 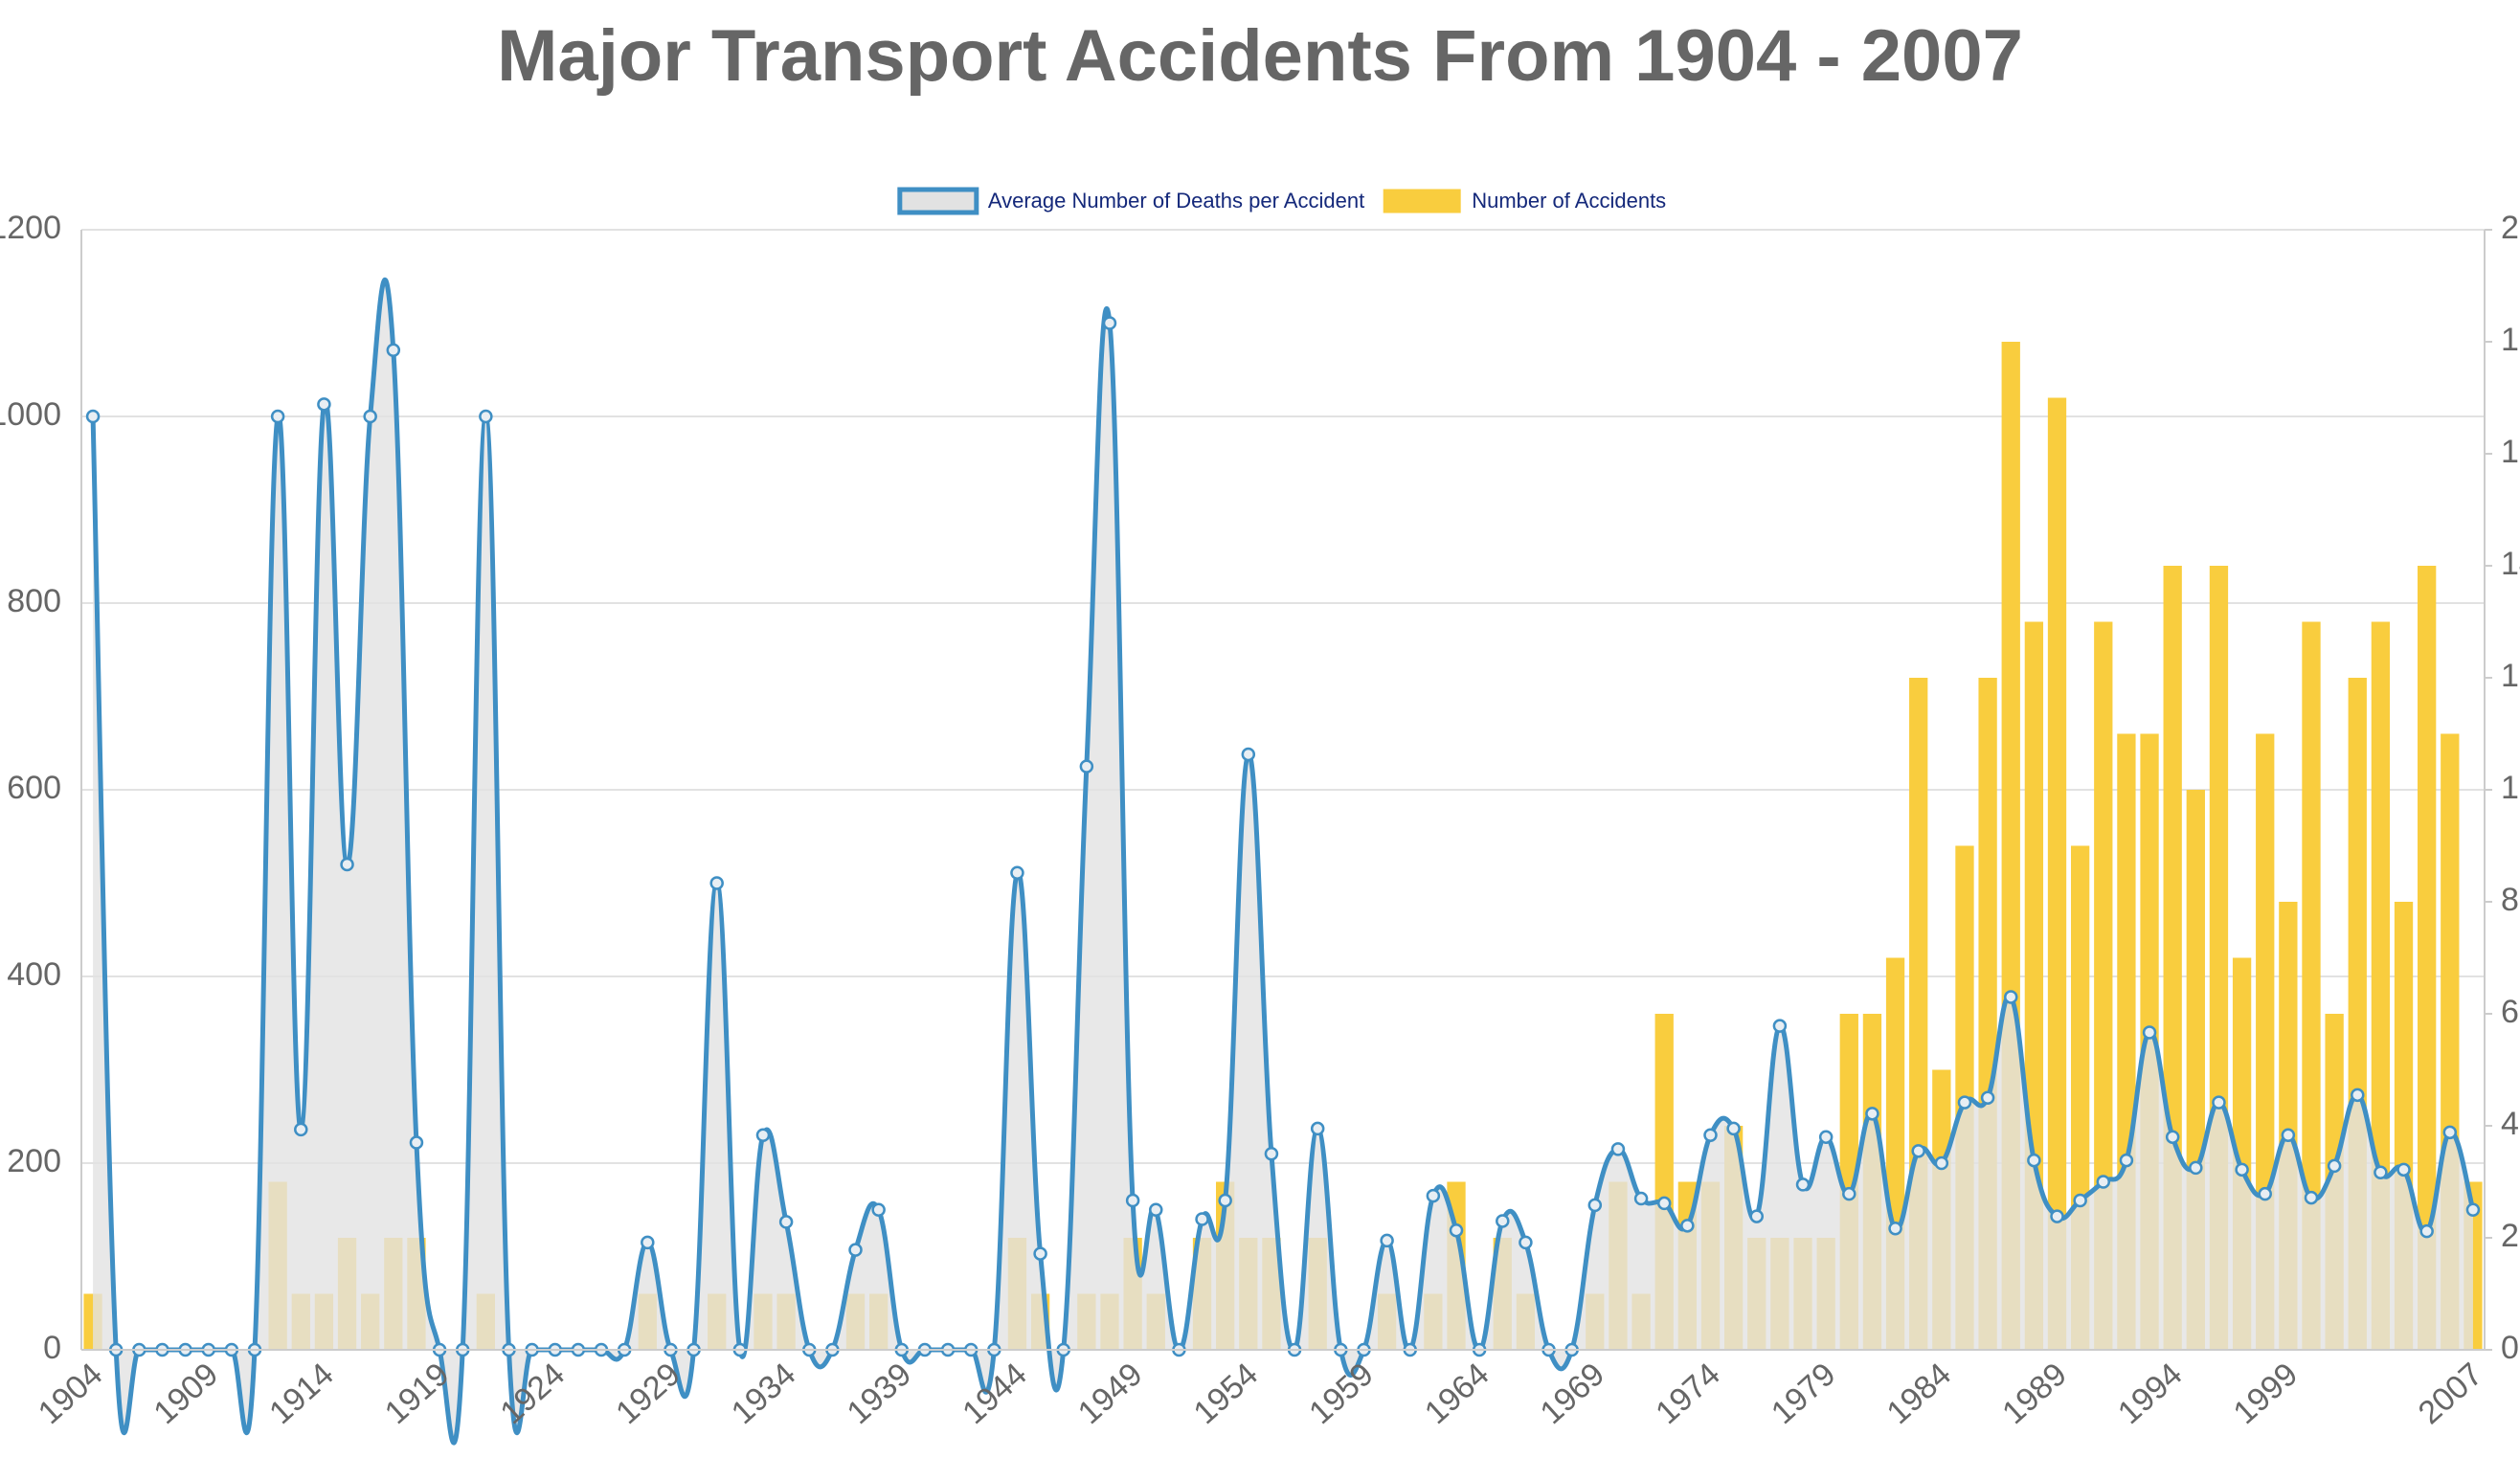 I want to click on y2-tick-label: 4, so click(x=2510, y=1124).